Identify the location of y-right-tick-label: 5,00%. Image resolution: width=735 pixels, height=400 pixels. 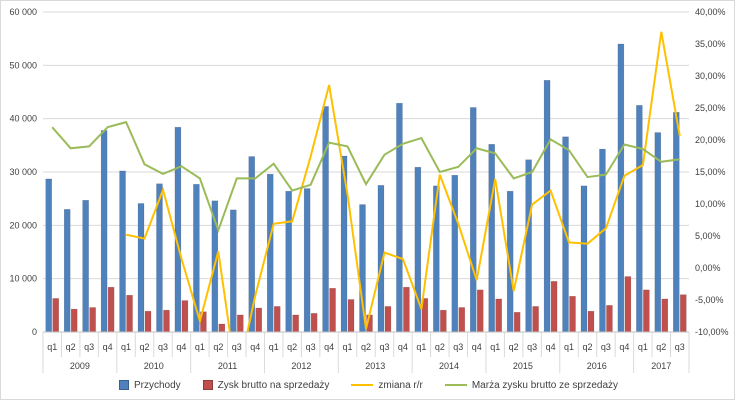
(708, 236).